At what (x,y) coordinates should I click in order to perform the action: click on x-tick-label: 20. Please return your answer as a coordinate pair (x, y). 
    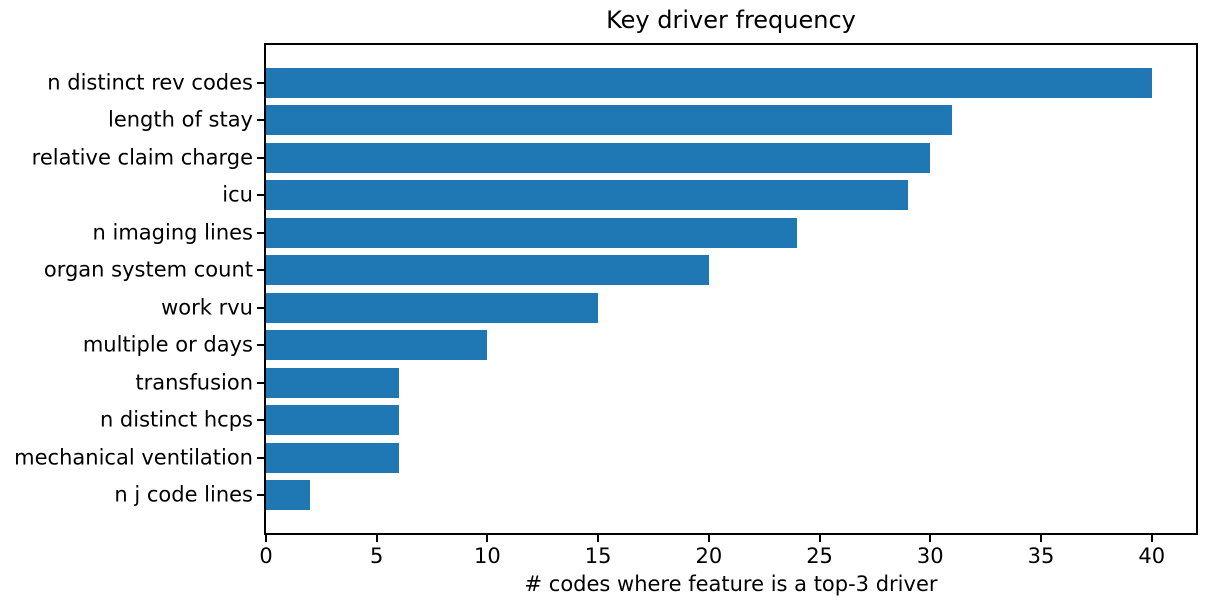
    Looking at the image, I should click on (709, 556).